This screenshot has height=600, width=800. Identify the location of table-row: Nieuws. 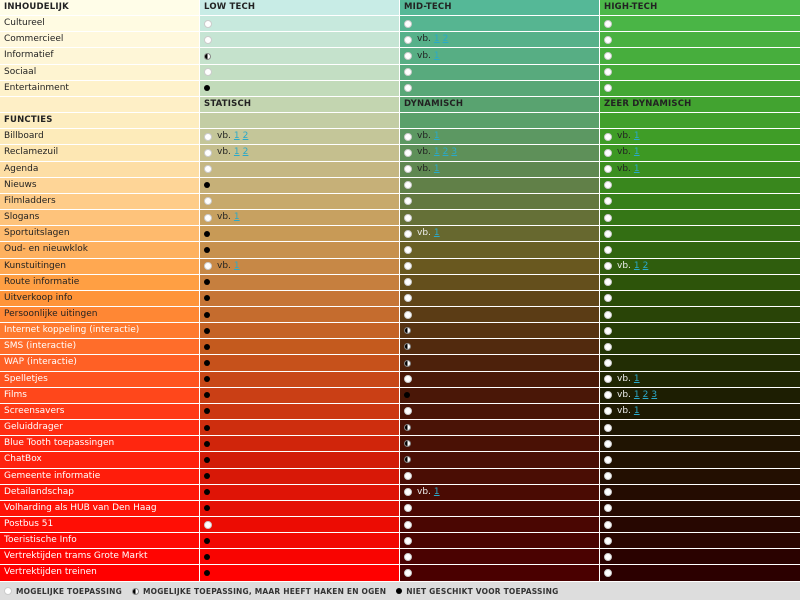
(400, 185).